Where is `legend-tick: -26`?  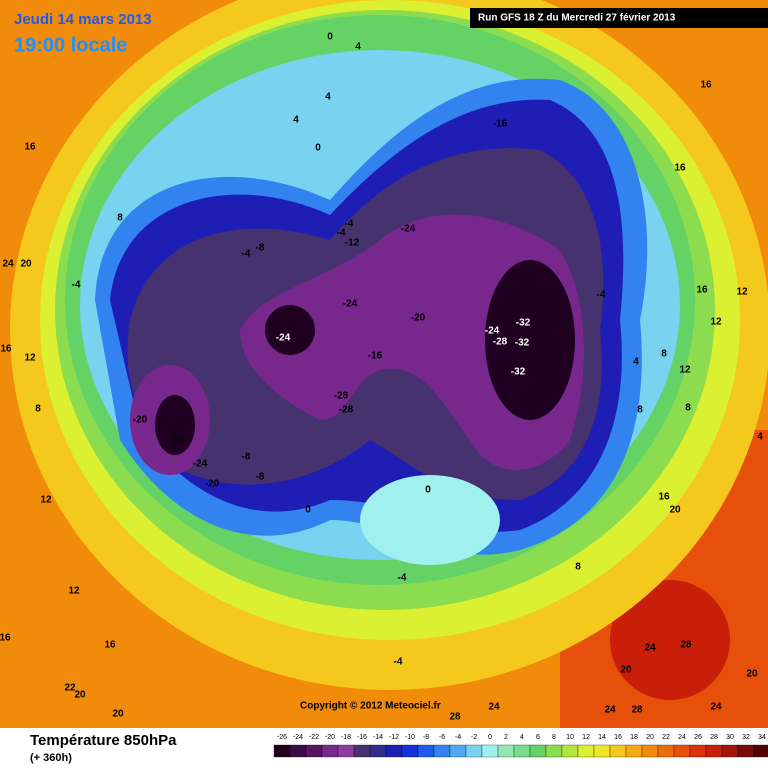
legend-tick: -26 is located at coordinates (282, 737).